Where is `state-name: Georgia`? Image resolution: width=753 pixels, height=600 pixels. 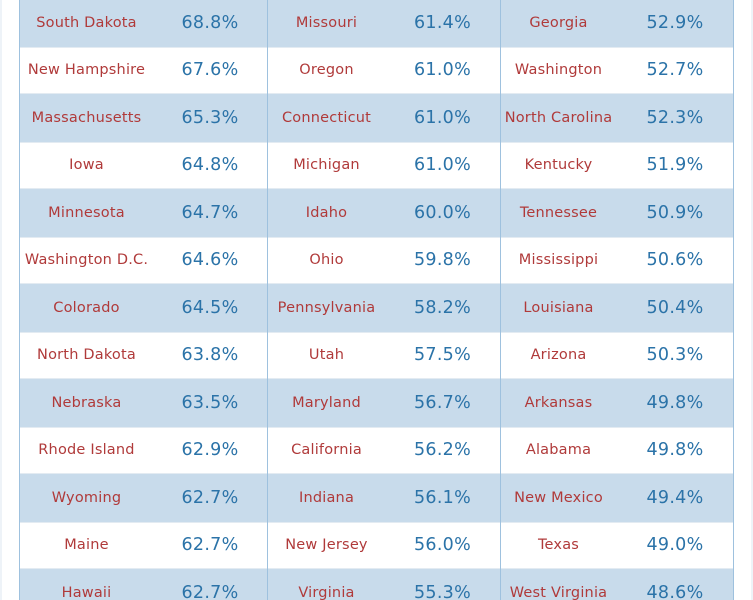
state-name: Georgia is located at coordinates (558, 22).